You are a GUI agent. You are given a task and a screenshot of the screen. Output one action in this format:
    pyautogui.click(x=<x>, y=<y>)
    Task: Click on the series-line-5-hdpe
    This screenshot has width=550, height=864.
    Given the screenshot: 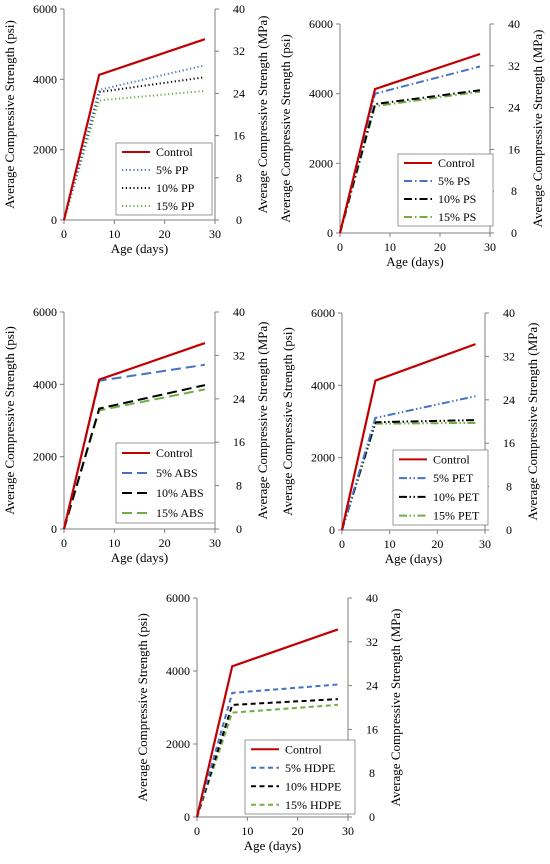 What is the action you would take?
    pyautogui.click(x=267, y=750)
    